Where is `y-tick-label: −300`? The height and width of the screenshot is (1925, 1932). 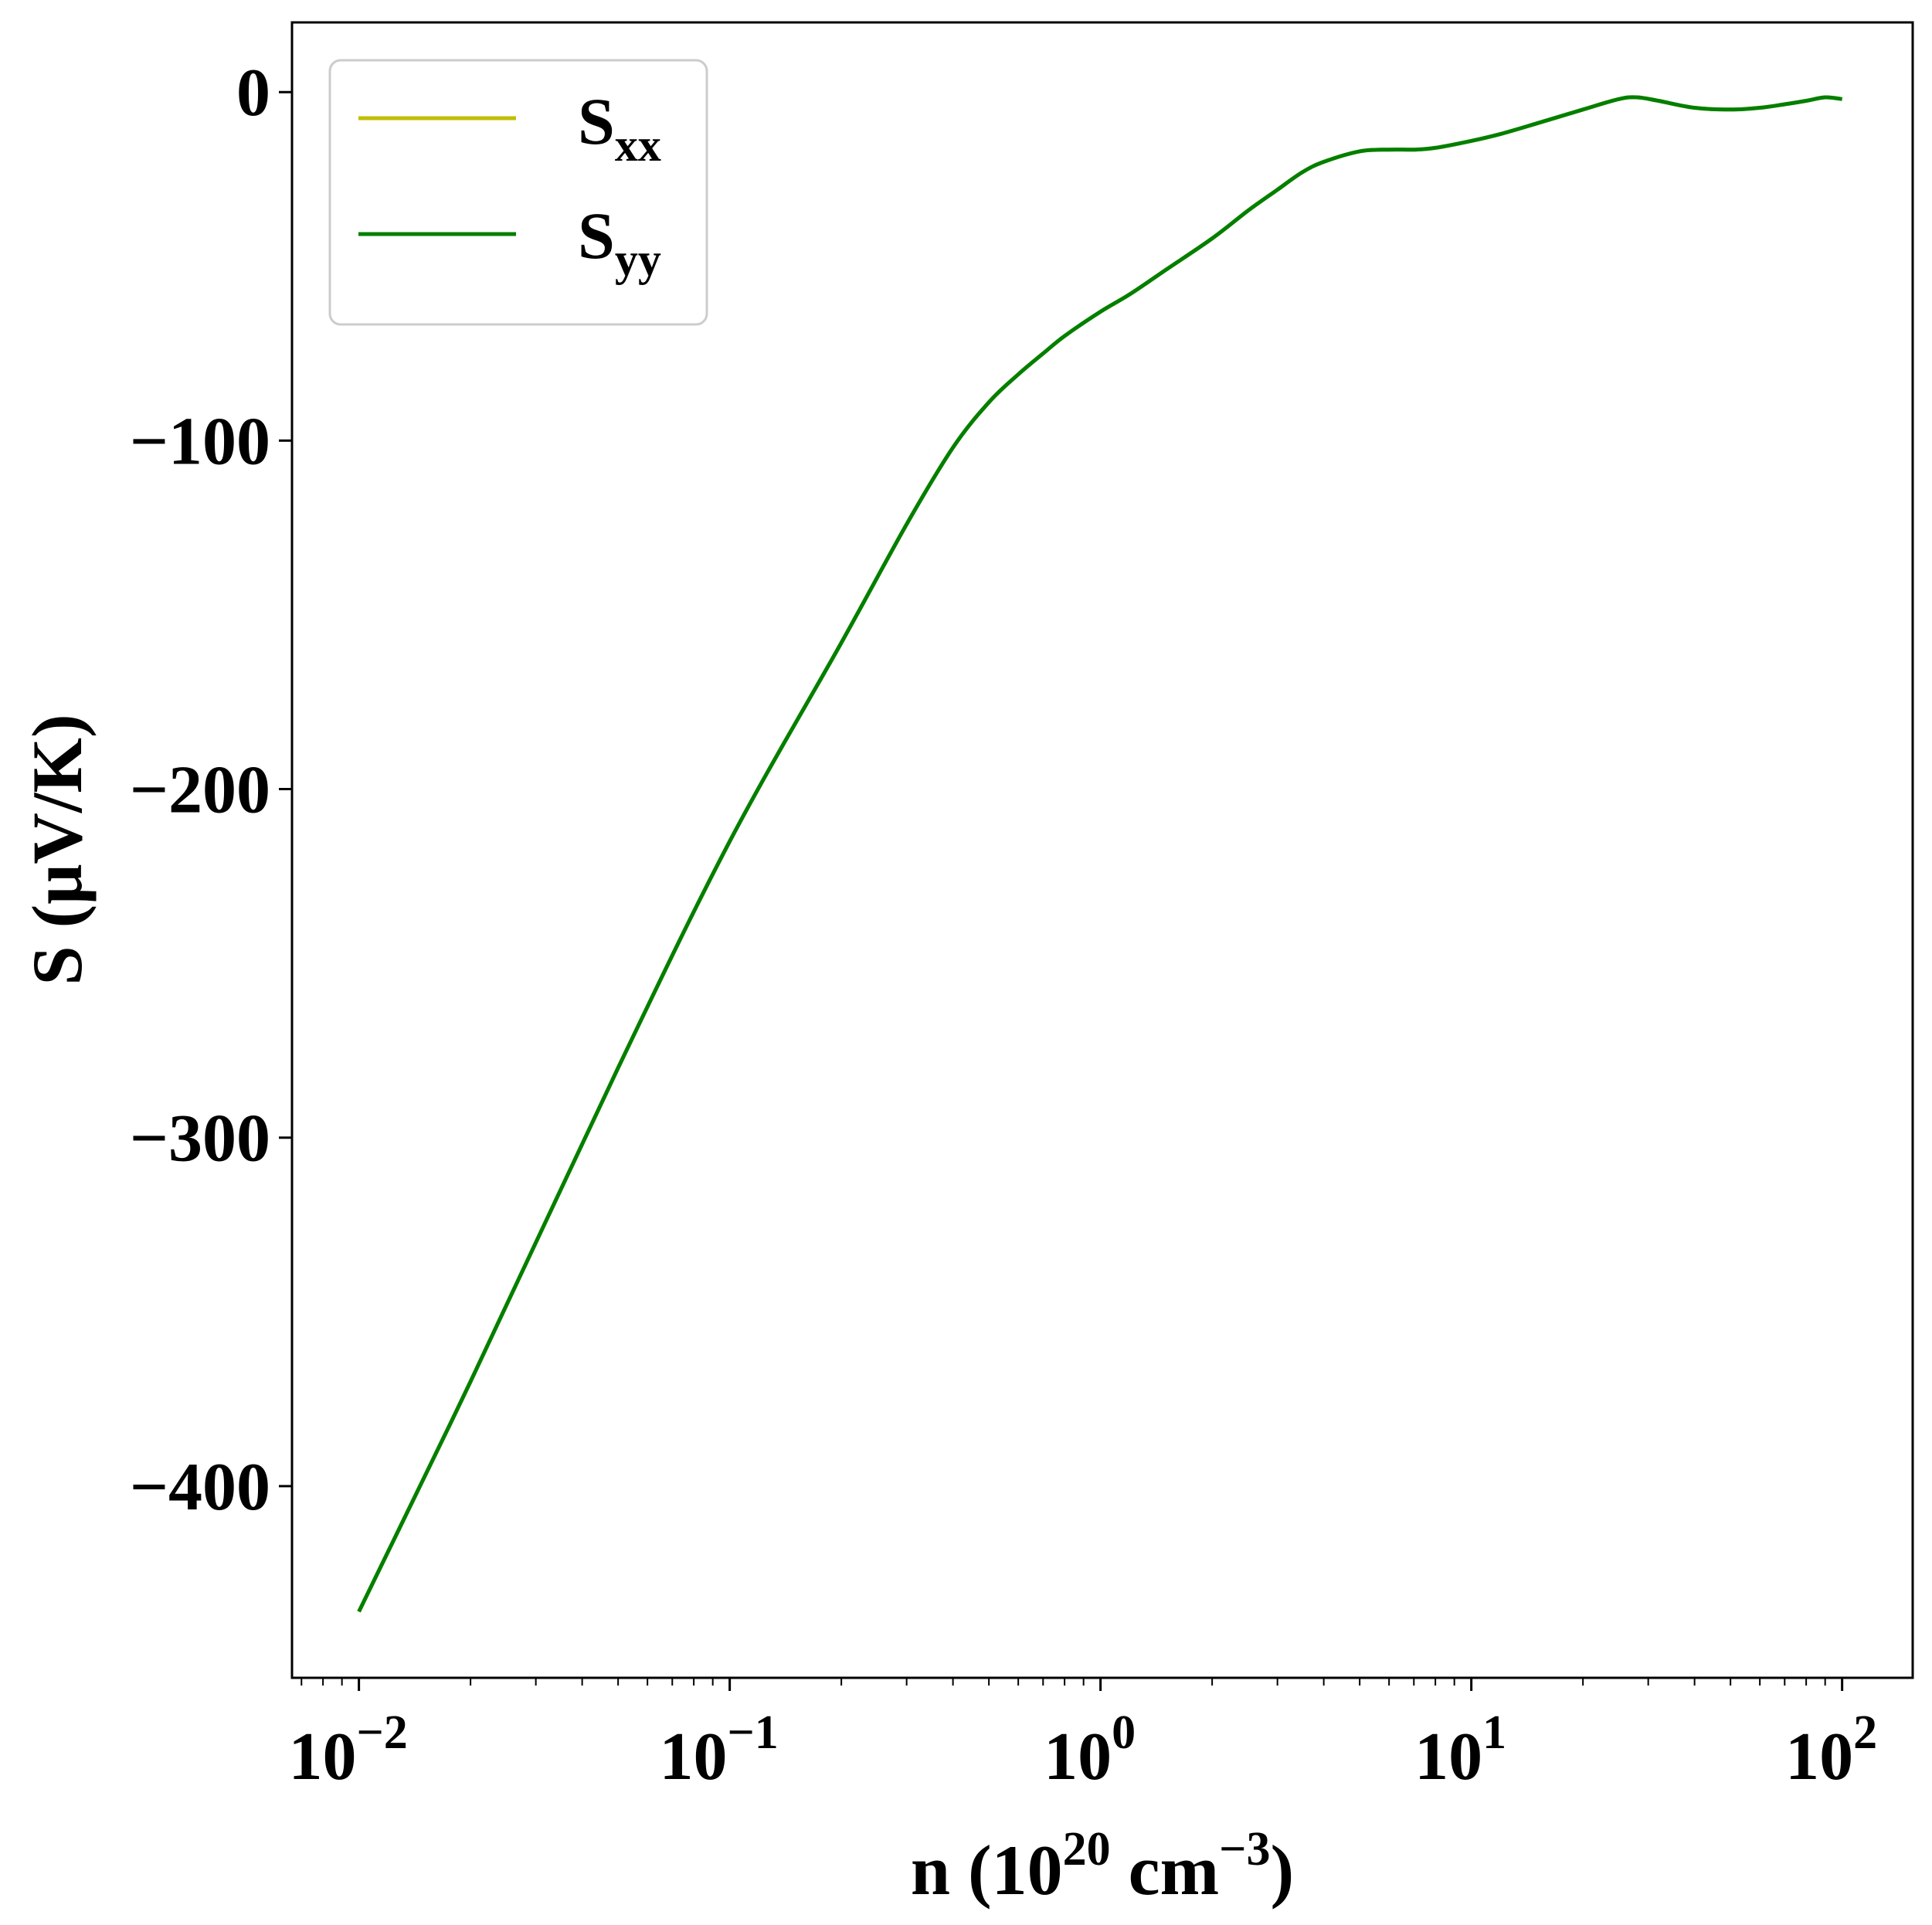
y-tick-label: −300 is located at coordinates (200, 1139).